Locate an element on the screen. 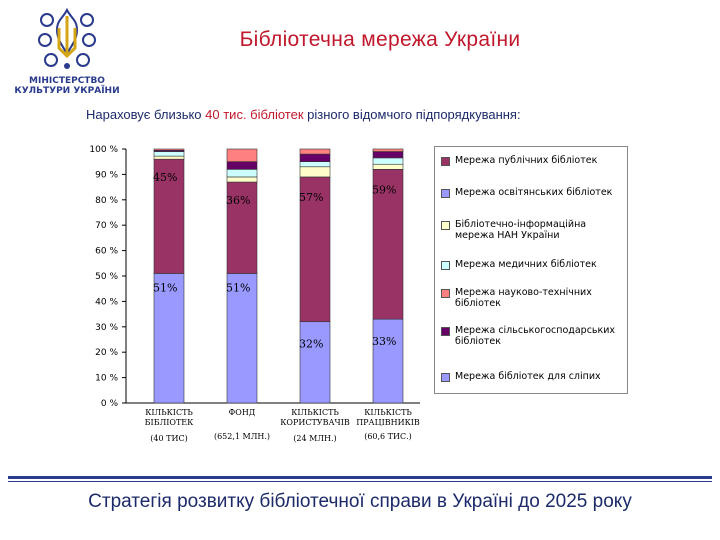  page-title: Бібліотечна мережа України is located at coordinates (380, 39).